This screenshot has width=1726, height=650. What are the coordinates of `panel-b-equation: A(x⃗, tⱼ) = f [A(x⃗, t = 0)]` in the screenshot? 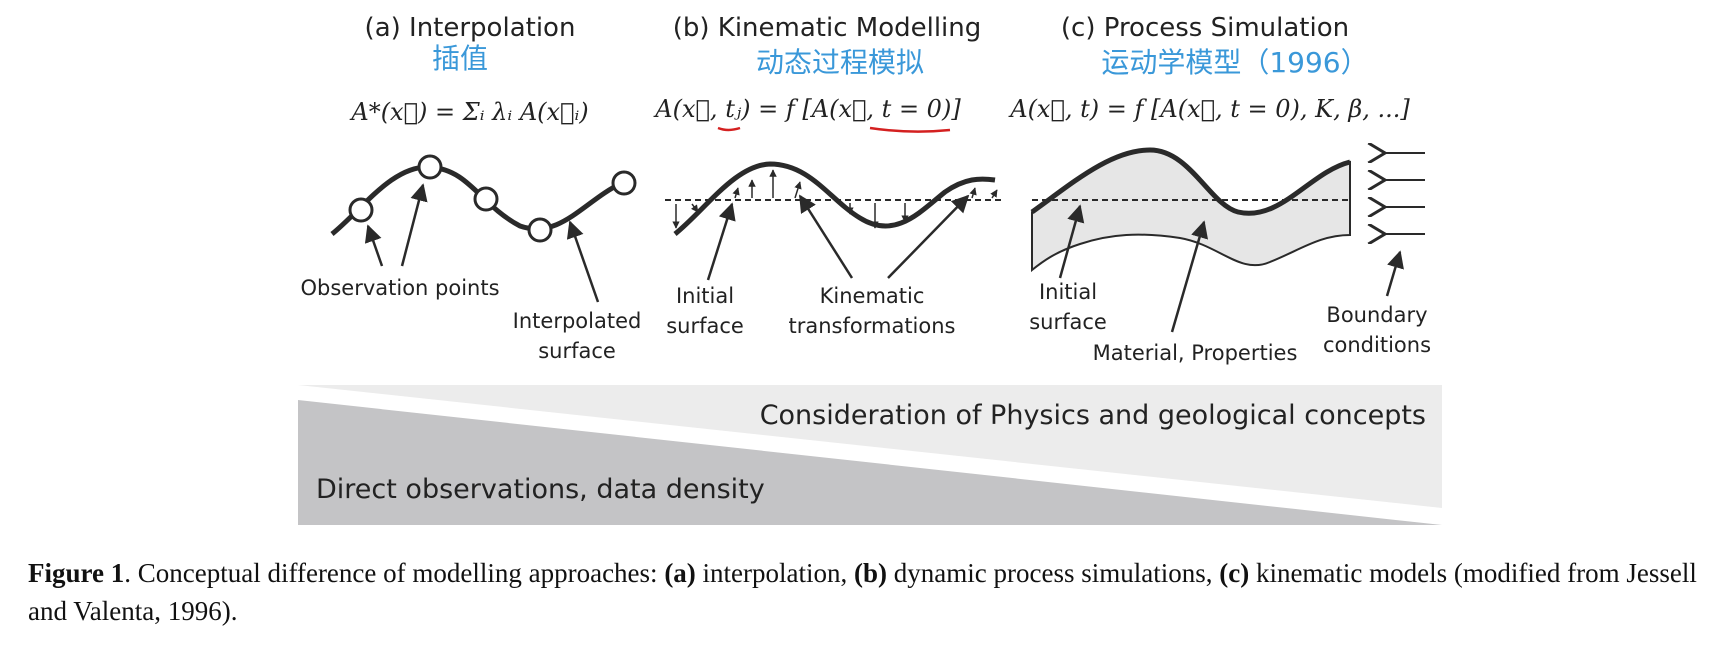 It's located at (807, 109).